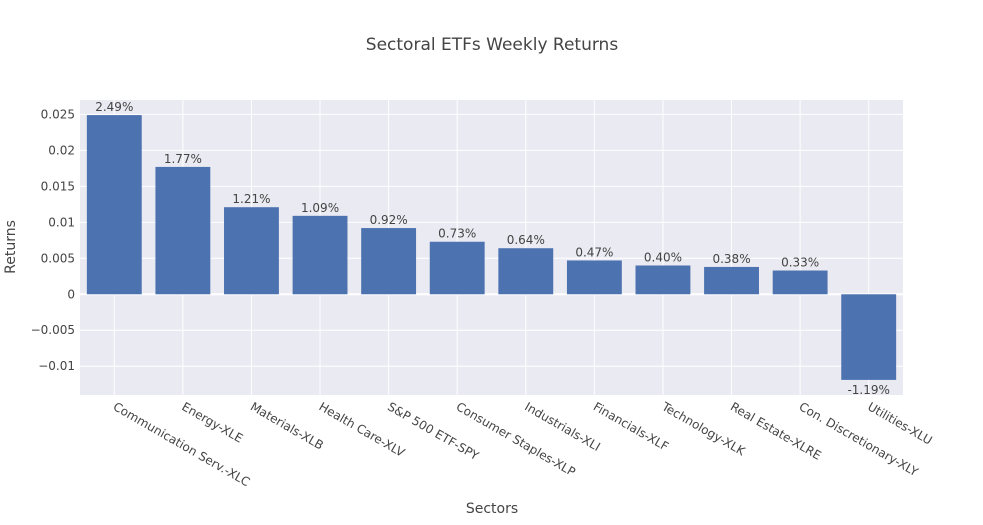 The height and width of the screenshot is (525, 983). Describe the element at coordinates (58, 186) in the screenshot. I see `y-tick-label: 0.015` at that location.